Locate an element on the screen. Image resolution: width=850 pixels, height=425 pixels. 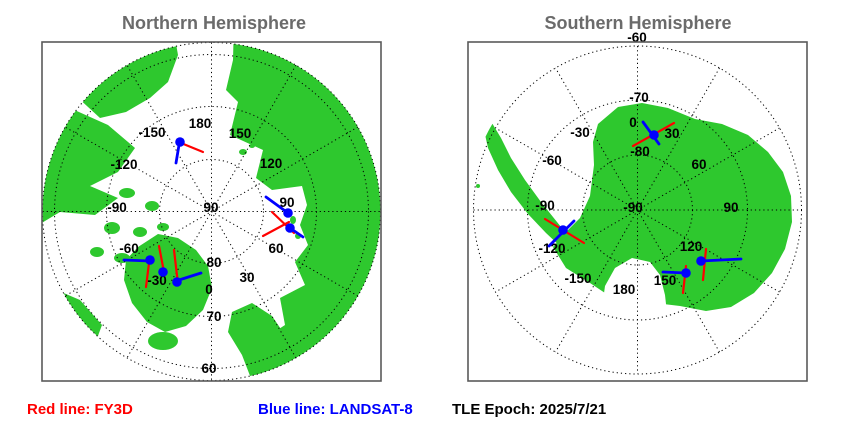
latitude-label: 90 is located at coordinates (210, 207).